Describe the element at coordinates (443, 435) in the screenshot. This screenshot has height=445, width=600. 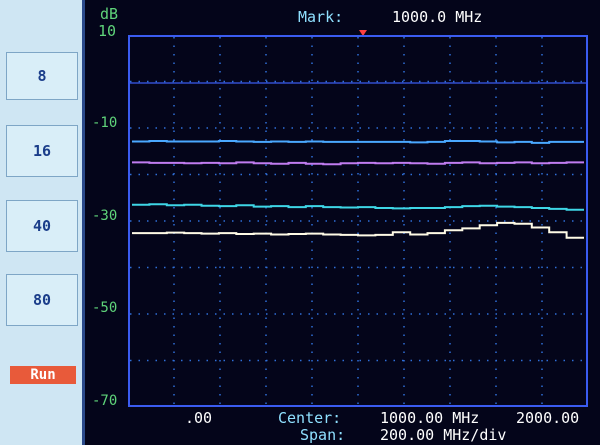
I see `span-value: 200.00 MHz/div` at that location.